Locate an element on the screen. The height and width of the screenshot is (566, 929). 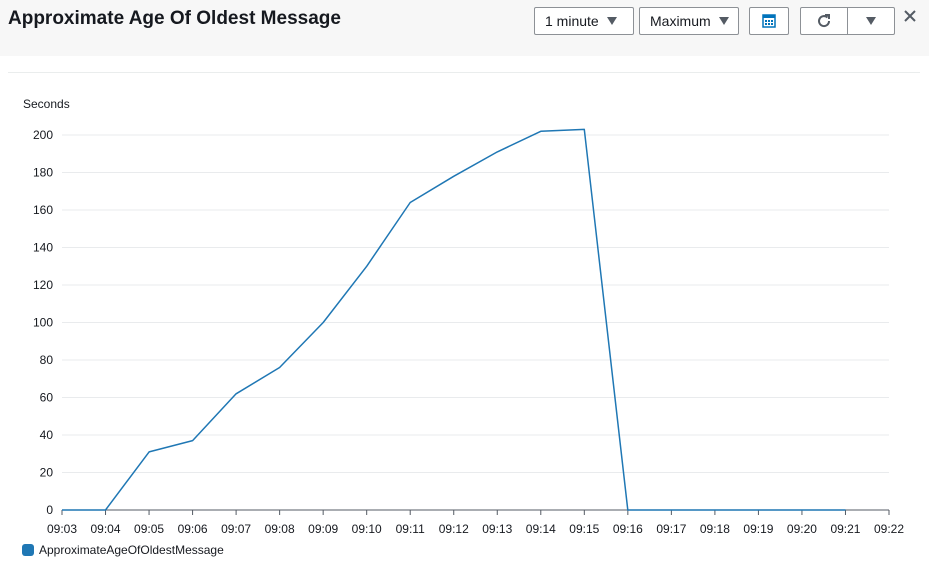
statistic-dropdown: Maximum is located at coordinates (689, 21).